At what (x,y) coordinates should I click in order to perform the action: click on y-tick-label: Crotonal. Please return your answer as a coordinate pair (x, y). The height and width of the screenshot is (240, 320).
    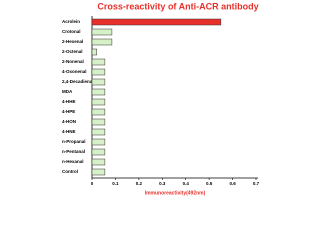
    Looking at the image, I should click on (71, 31).